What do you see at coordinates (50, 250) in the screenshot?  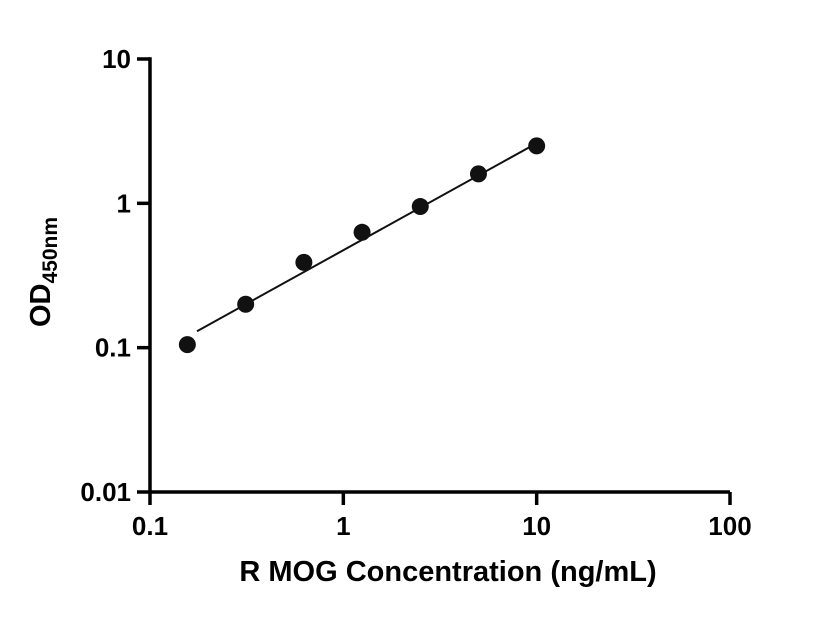 I see `y-axis-title-subscript: 450nm` at bounding box center [50, 250].